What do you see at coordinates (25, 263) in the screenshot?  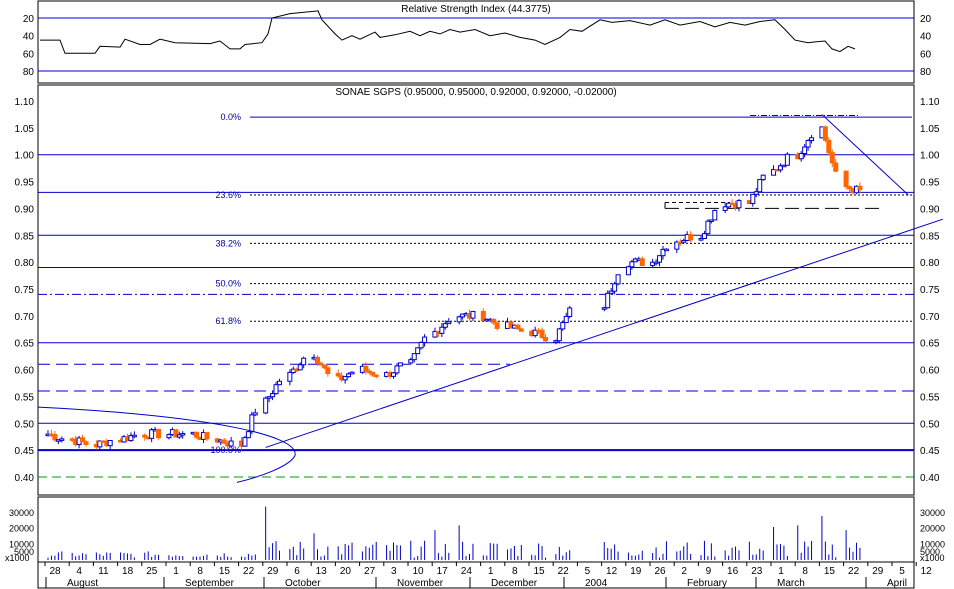 I see `price-tick-left: 0.80` at bounding box center [25, 263].